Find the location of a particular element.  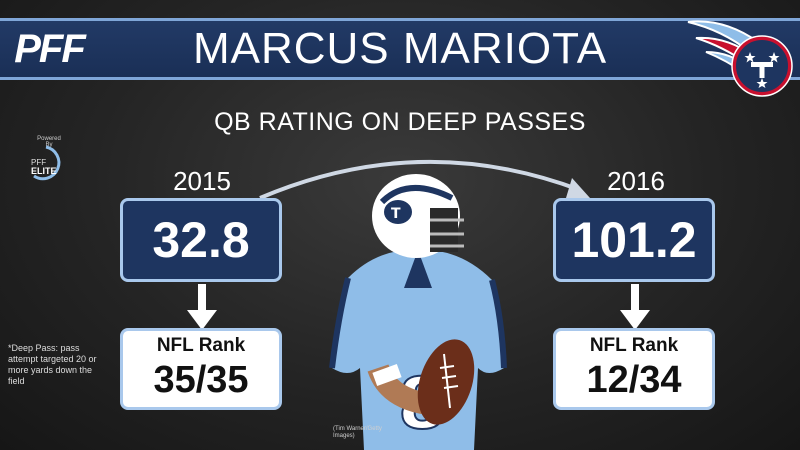

pff-logo: PFF is located at coordinates (50, 49).